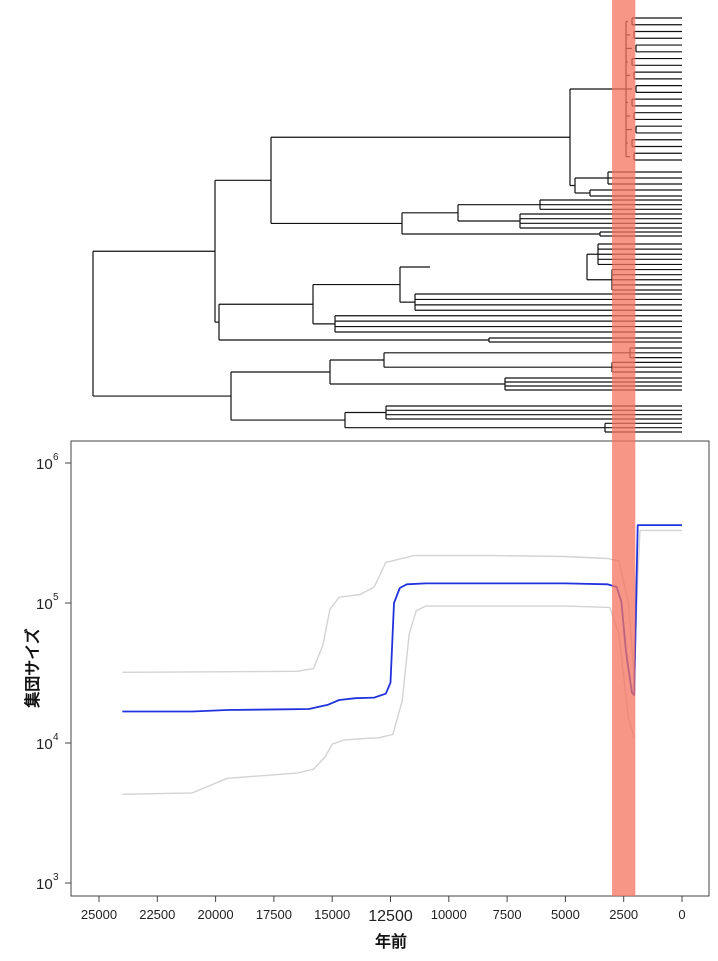  What do you see at coordinates (623, 914) in the screenshot?
I see `x-tick-label: 2500` at bounding box center [623, 914].